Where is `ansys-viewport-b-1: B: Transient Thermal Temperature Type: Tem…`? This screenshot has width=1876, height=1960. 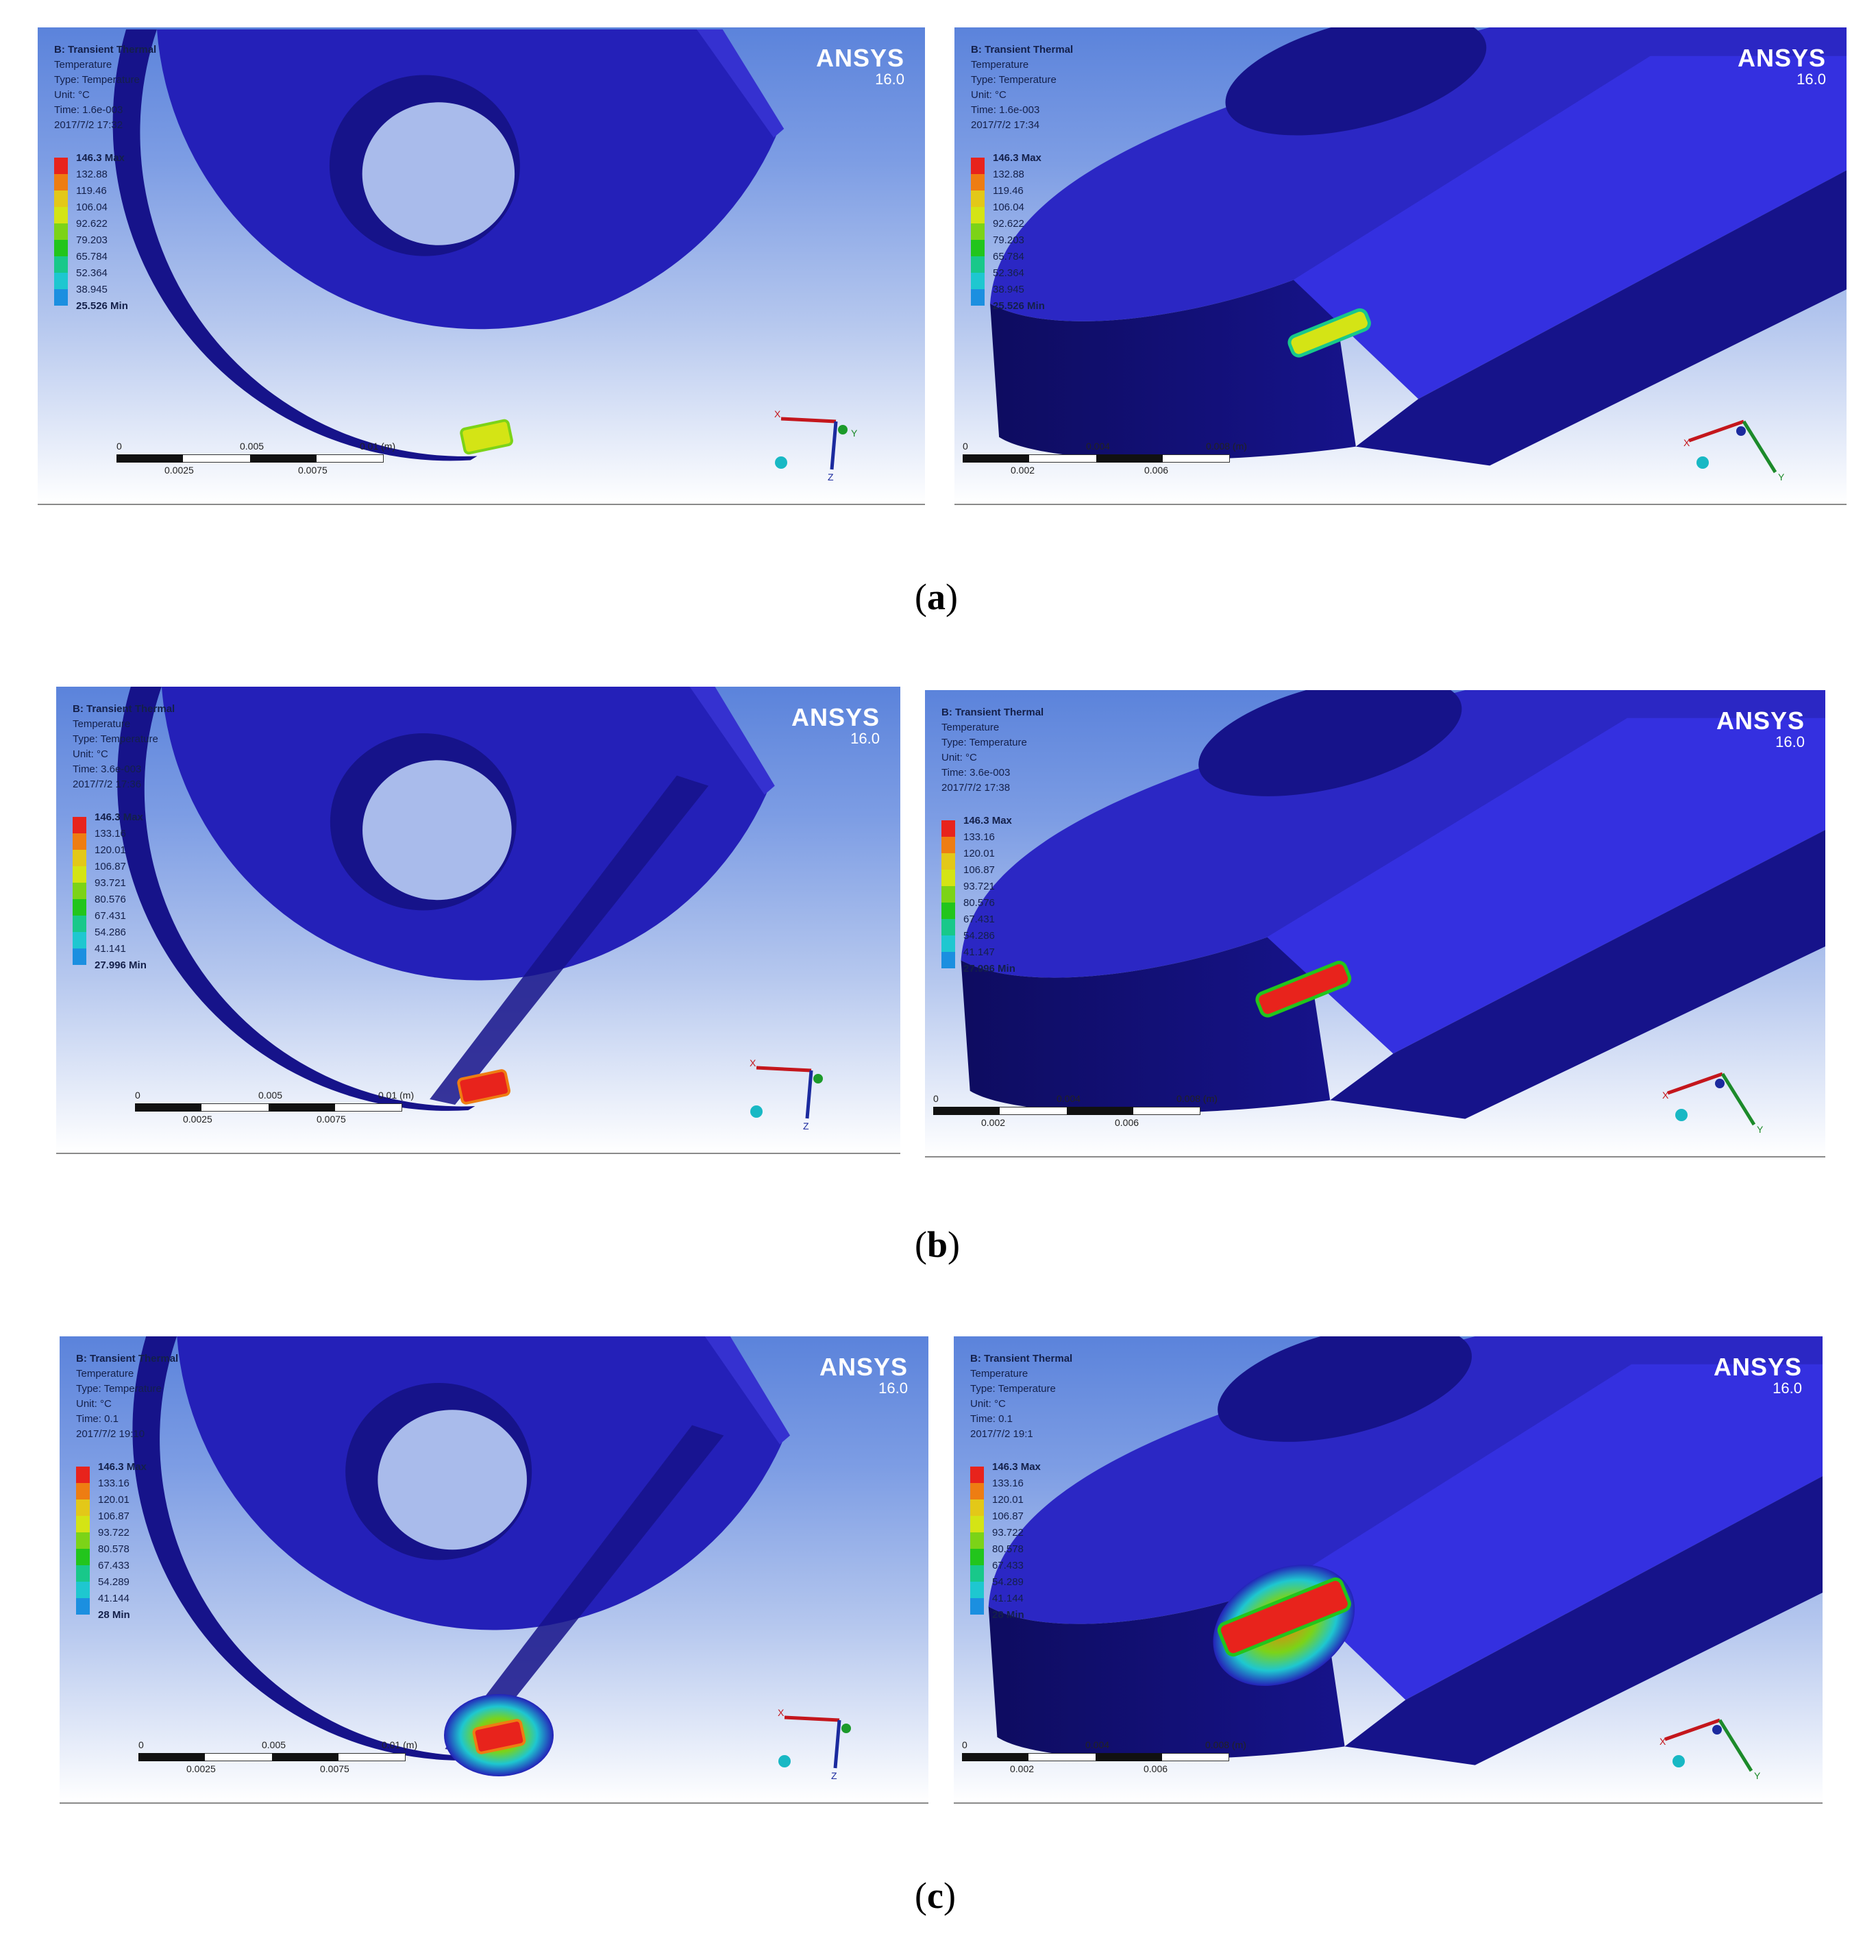 ansys-viewport-b-1: B: Transient Thermal Temperature Type: Tem… is located at coordinates (478, 920).